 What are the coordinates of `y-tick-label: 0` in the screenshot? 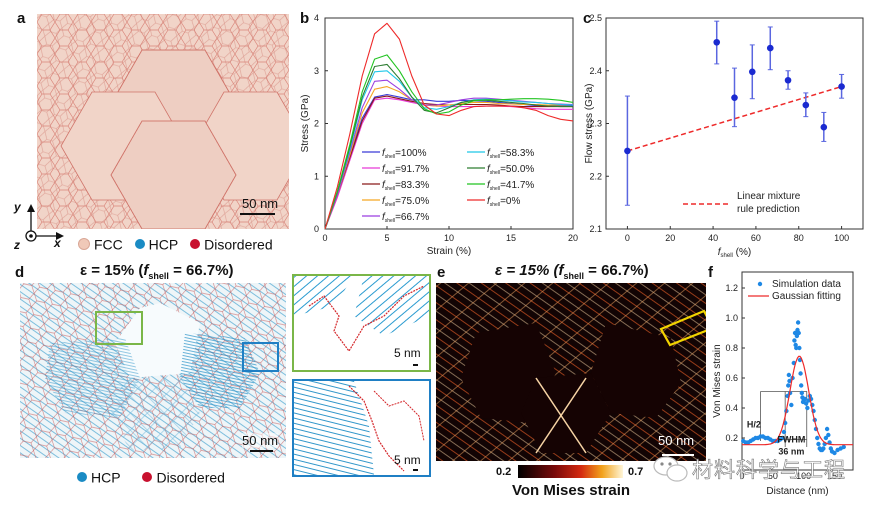 It's located at (316, 229).